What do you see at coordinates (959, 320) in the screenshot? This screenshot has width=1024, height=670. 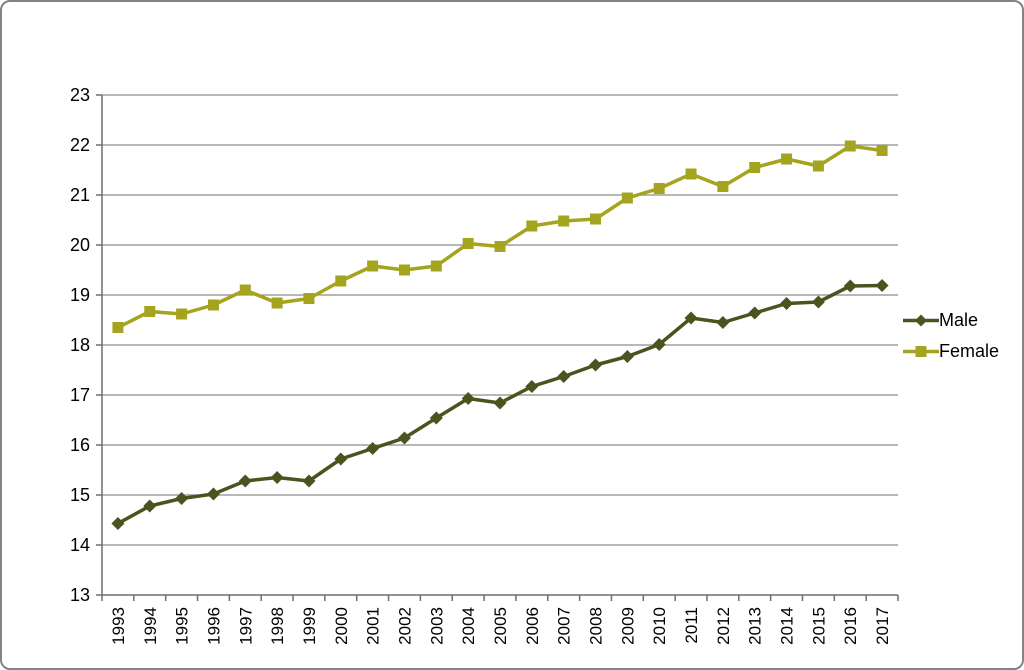 I see `legend-label-male: Male` at bounding box center [959, 320].